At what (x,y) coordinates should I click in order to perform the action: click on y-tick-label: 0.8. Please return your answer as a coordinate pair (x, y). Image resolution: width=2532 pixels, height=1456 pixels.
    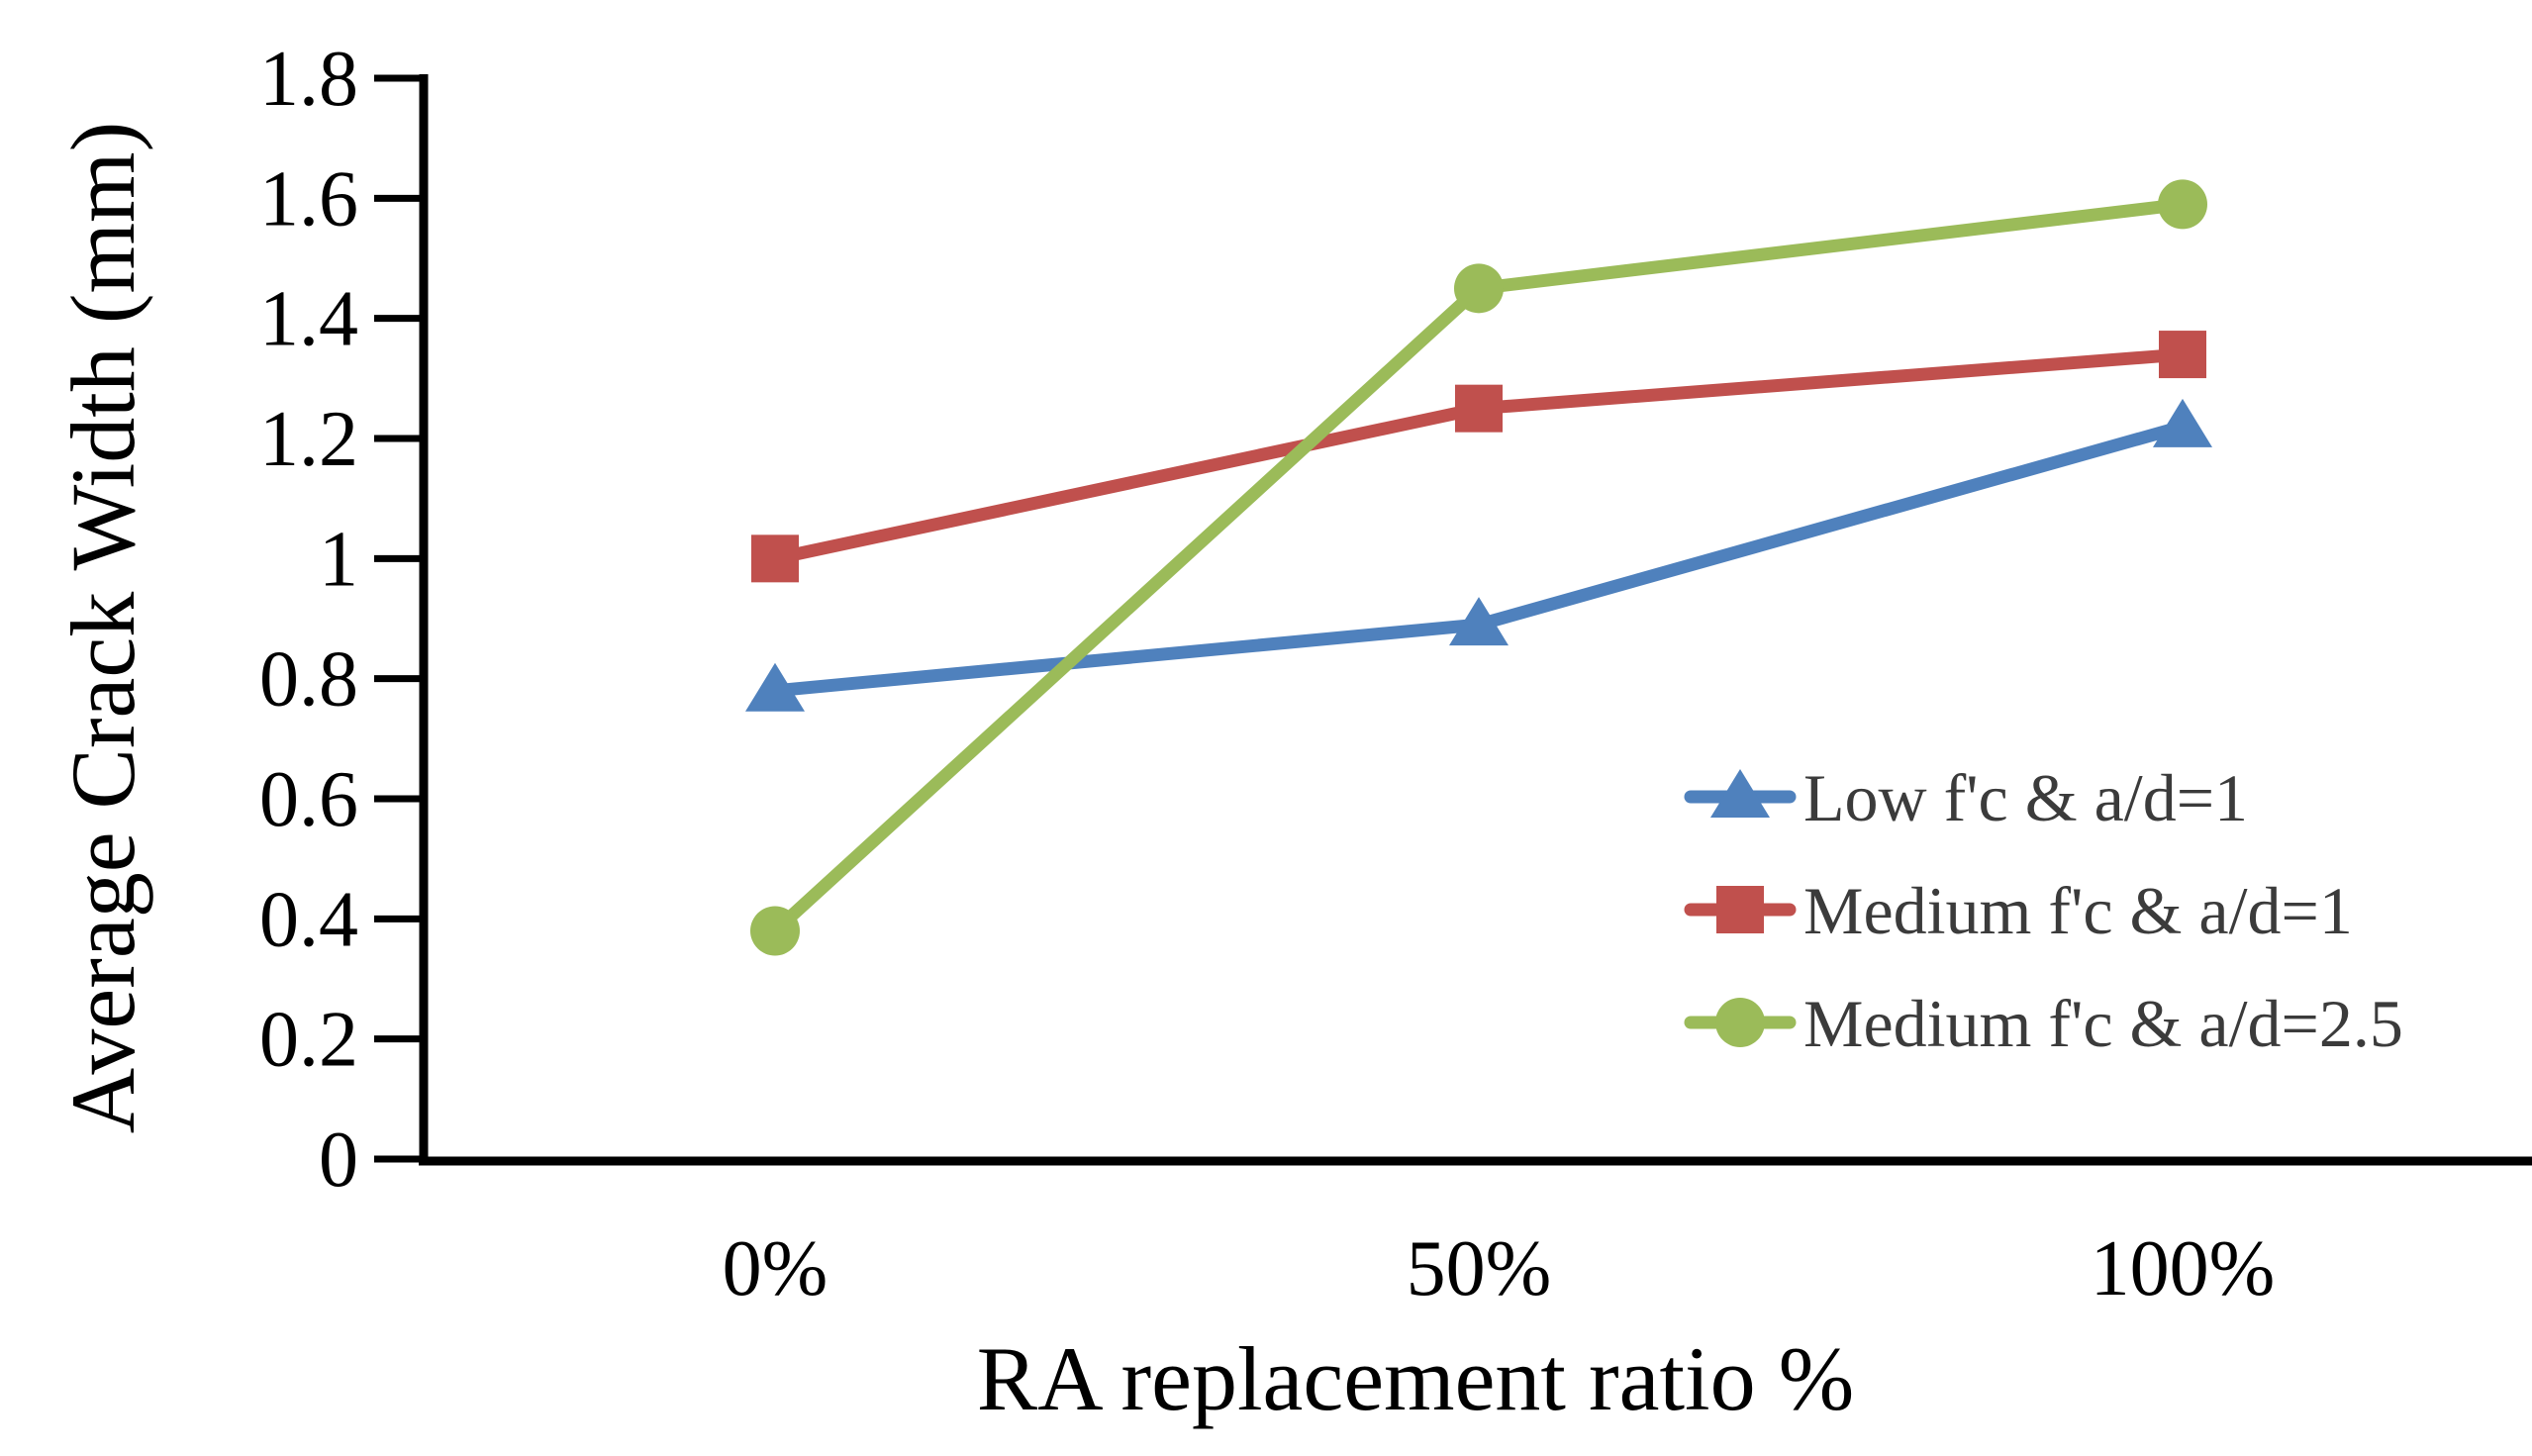
    Looking at the image, I should click on (308, 680).